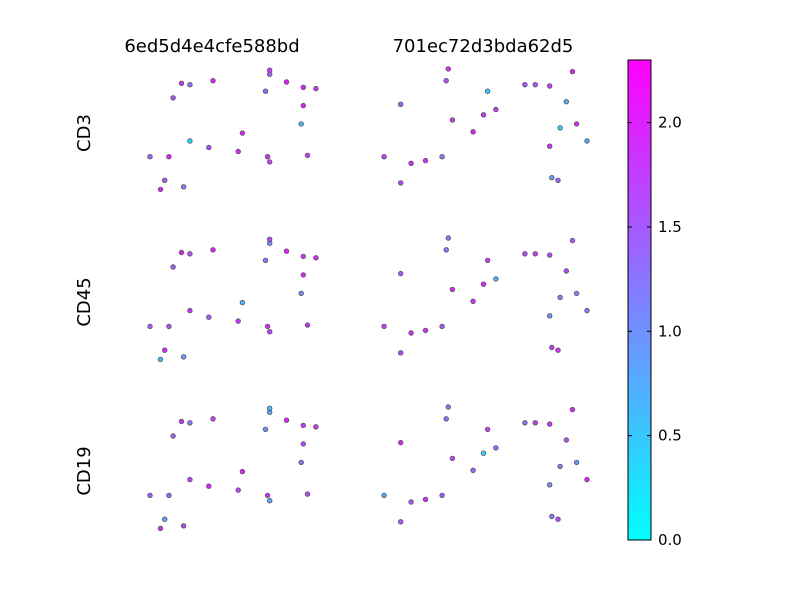  I want to click on colorbar-tick-label: 1.5, so click(670, 227).